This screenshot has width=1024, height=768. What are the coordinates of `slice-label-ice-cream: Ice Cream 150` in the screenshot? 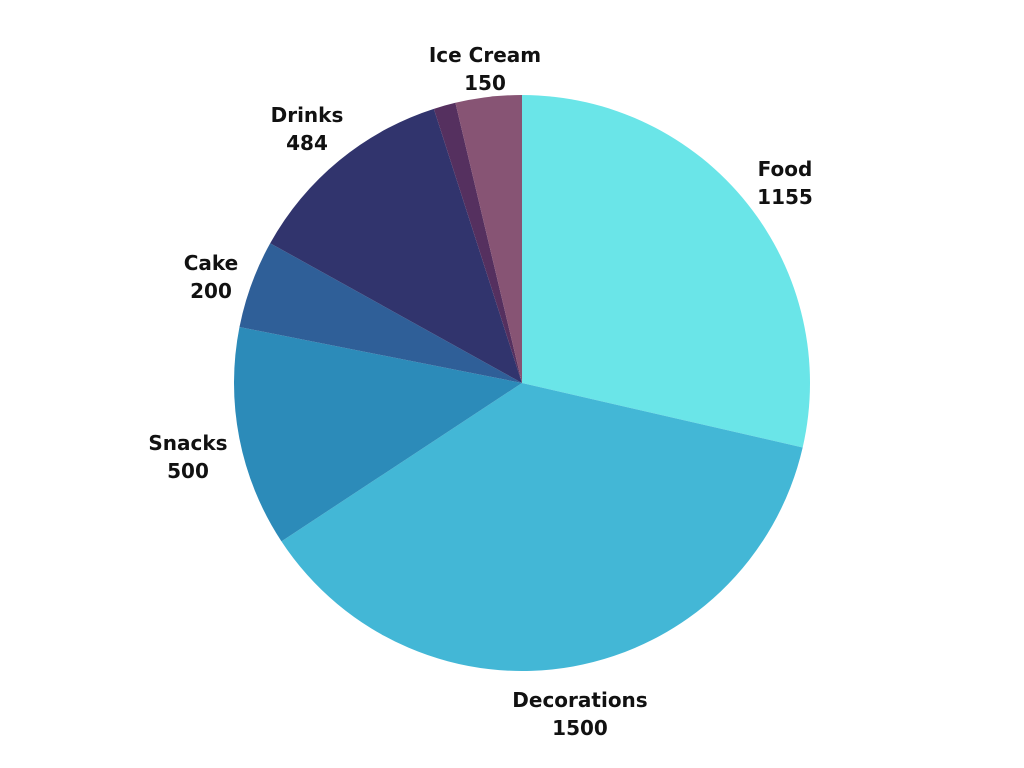 It's located at (485, 69).